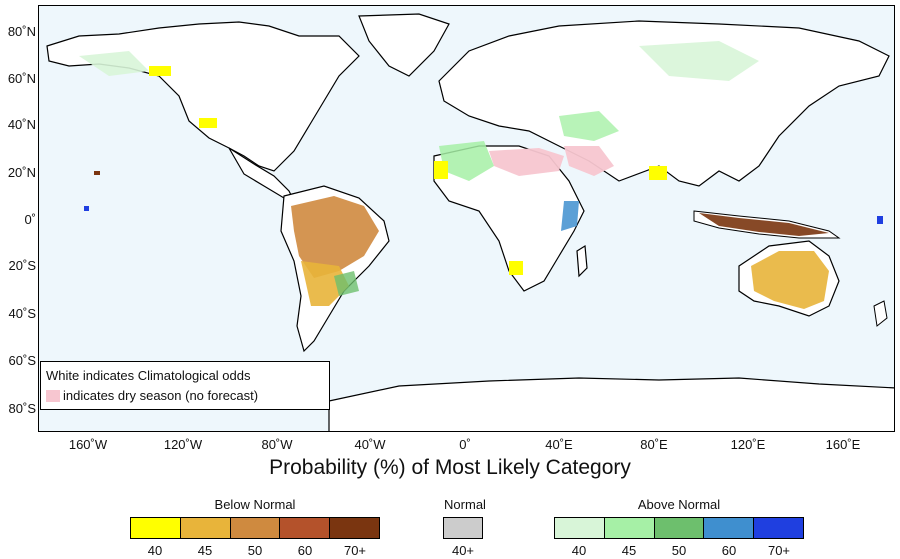 This screenshot has height=559, width=900. What do you see at coordinates (880, 313) in the screenshot?
I see `land-new-zealand` at bounding box center [880, 313].